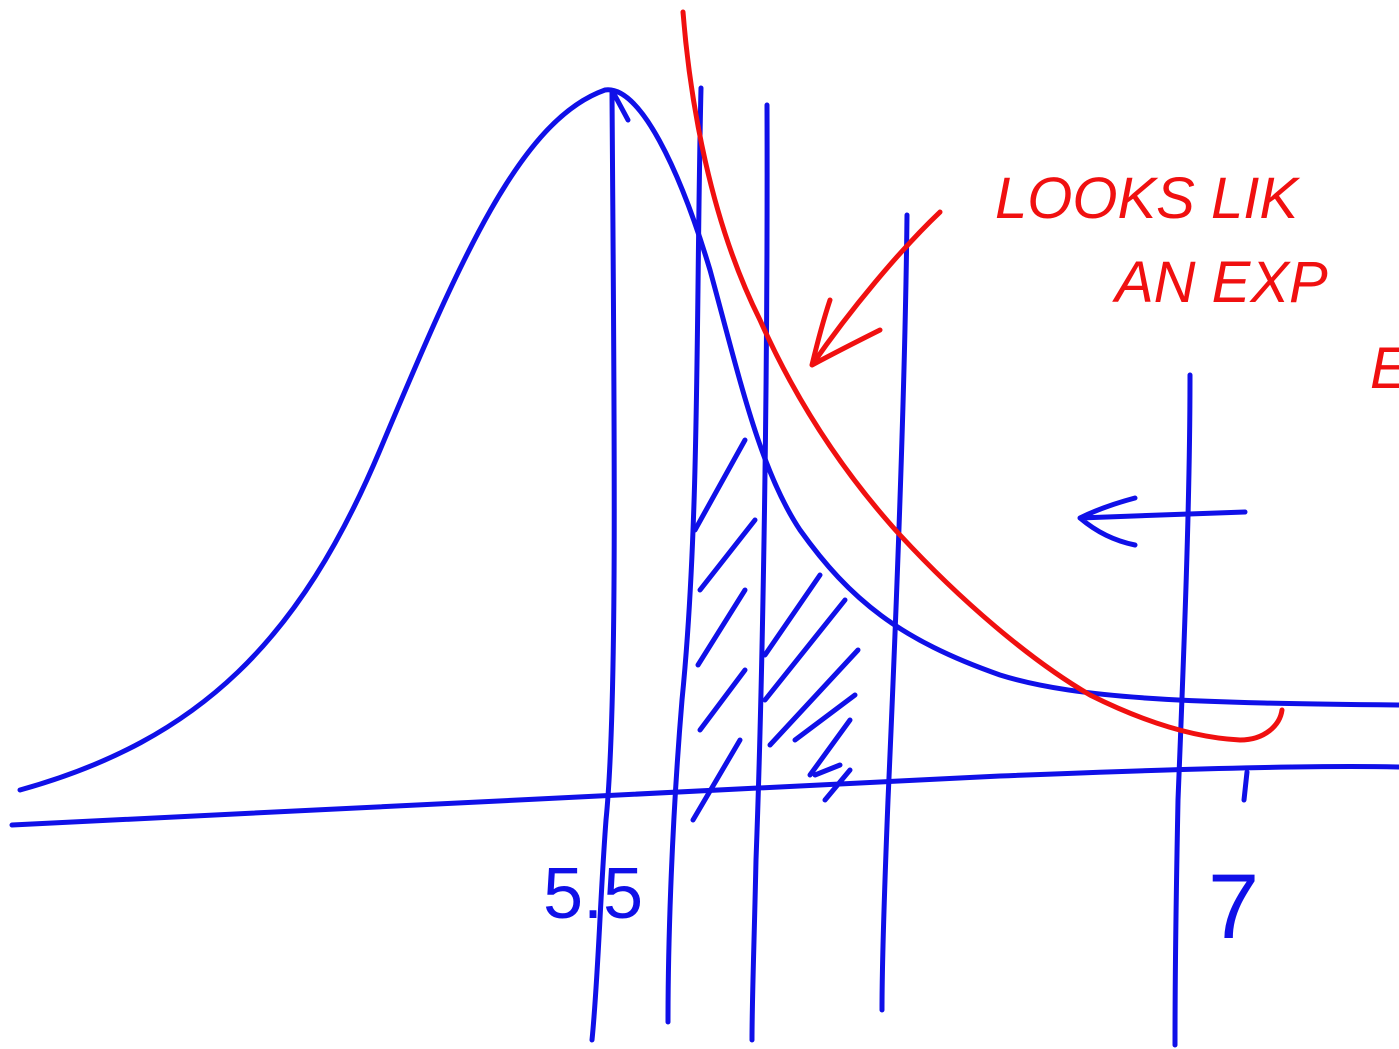 The height and width of the screenshot is (1049, 1399). What do you see at coordinates (593, 894) in the screenshot?
I see `axis-label: 5.5` at bounding box center [593, 894].